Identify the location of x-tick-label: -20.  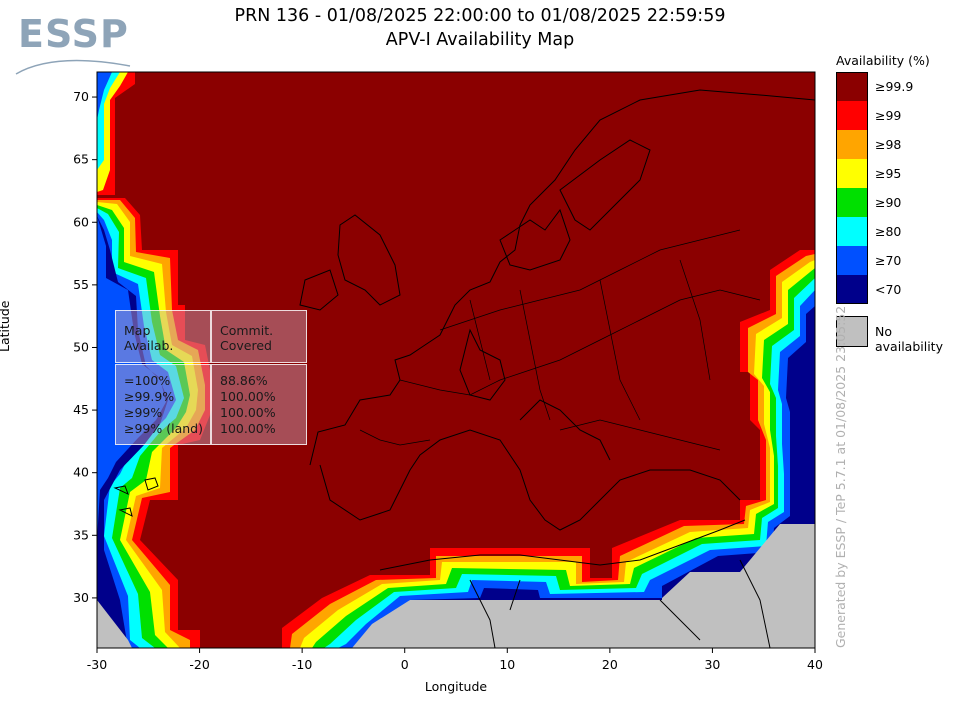
(199, 664).